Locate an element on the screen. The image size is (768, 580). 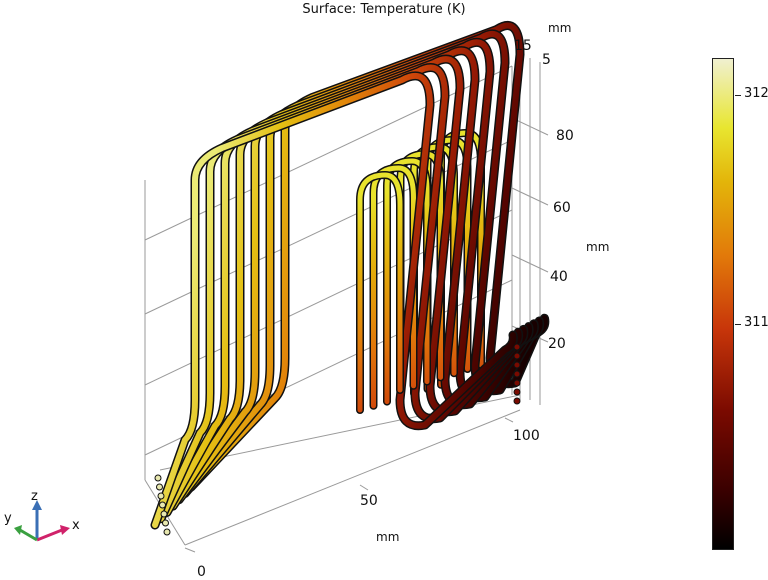
triad-x-axis is located at coordinates (49, 535).